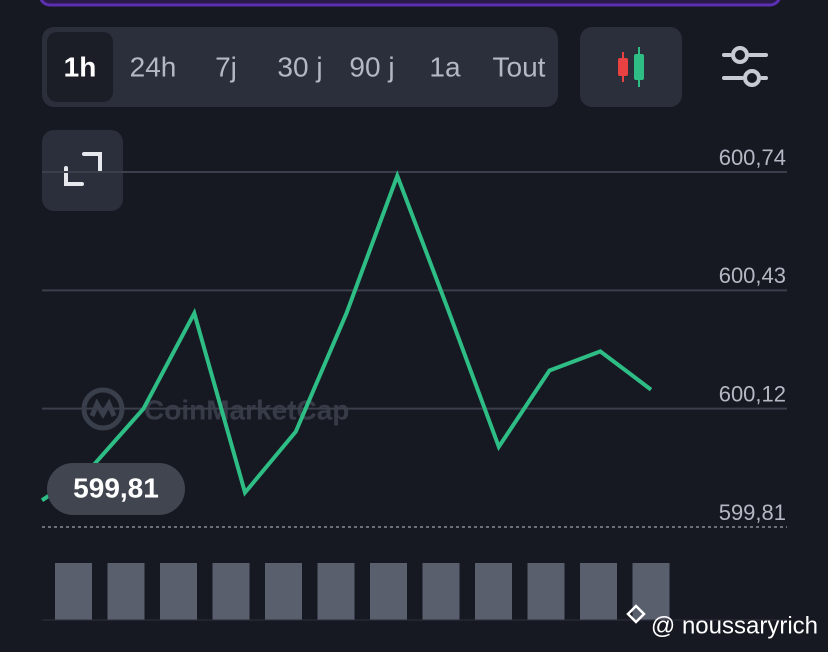 This screenshot has width=828, height=652. I want to click on range-group, so click(300, 67).